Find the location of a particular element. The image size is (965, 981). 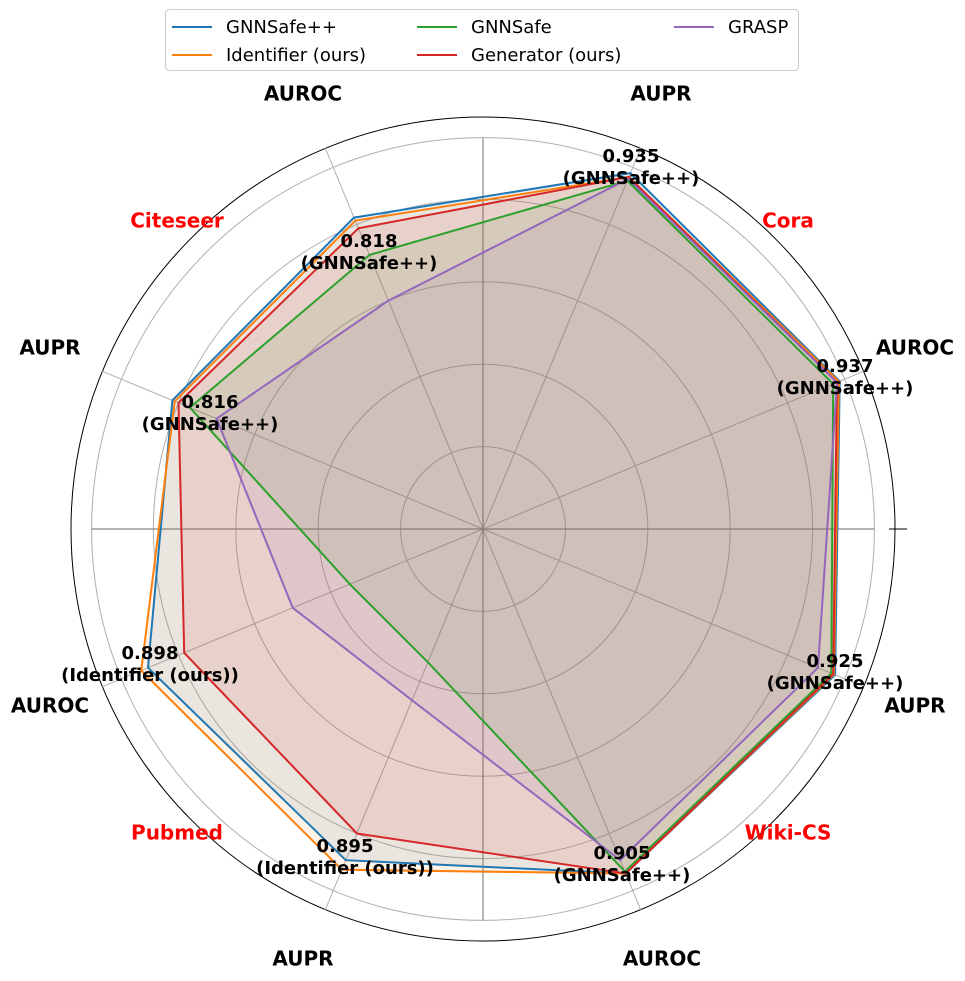

legend-item-gnnsafe: GNNSafe is located at coordinates (484, 27).